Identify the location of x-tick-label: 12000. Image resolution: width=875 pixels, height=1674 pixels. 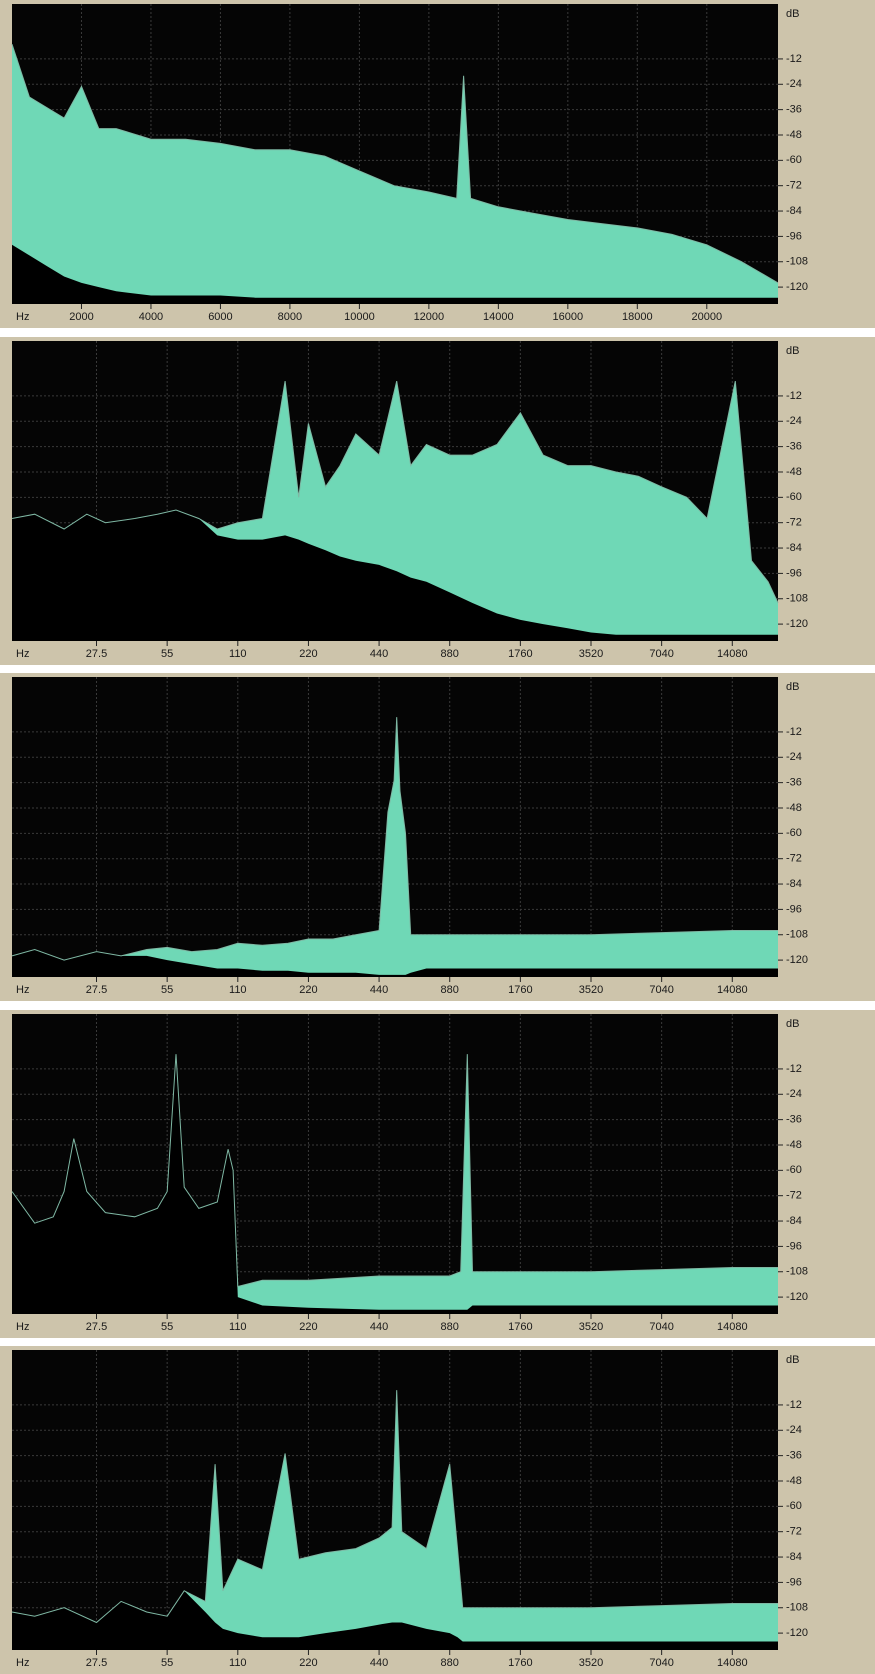
(429, 317).